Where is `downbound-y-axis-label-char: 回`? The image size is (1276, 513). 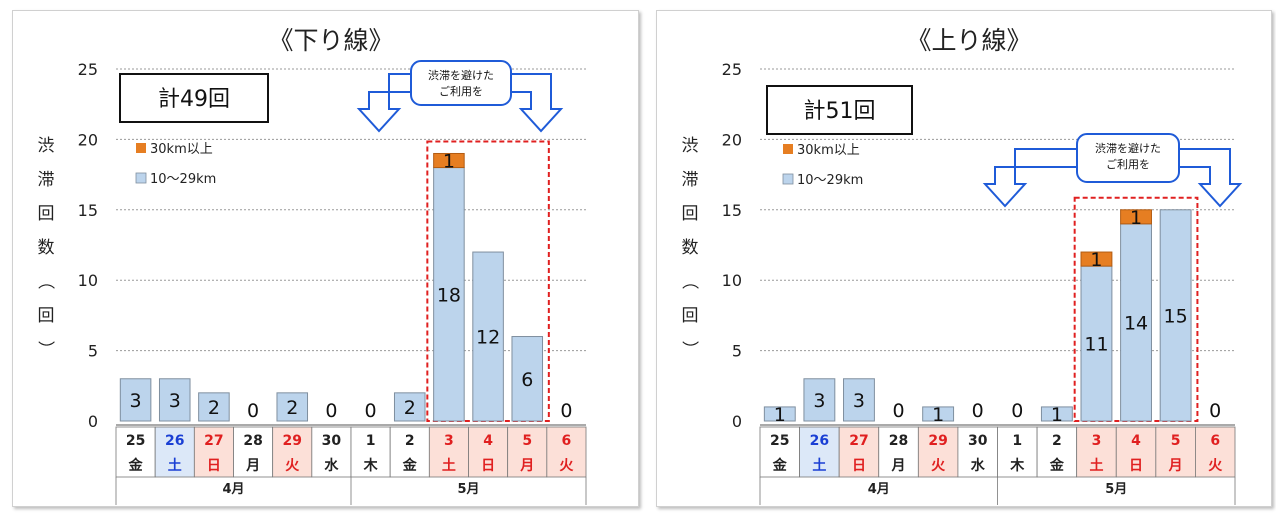
downbound-y-axis-label-char: 回 is located at coordinates (46, 316).